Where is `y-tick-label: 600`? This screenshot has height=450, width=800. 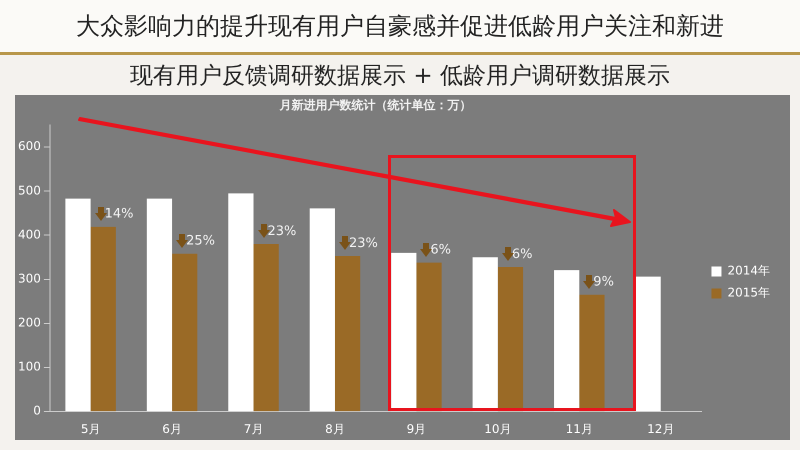
y-tick-label: 600 is located at coordinates (29, 146).